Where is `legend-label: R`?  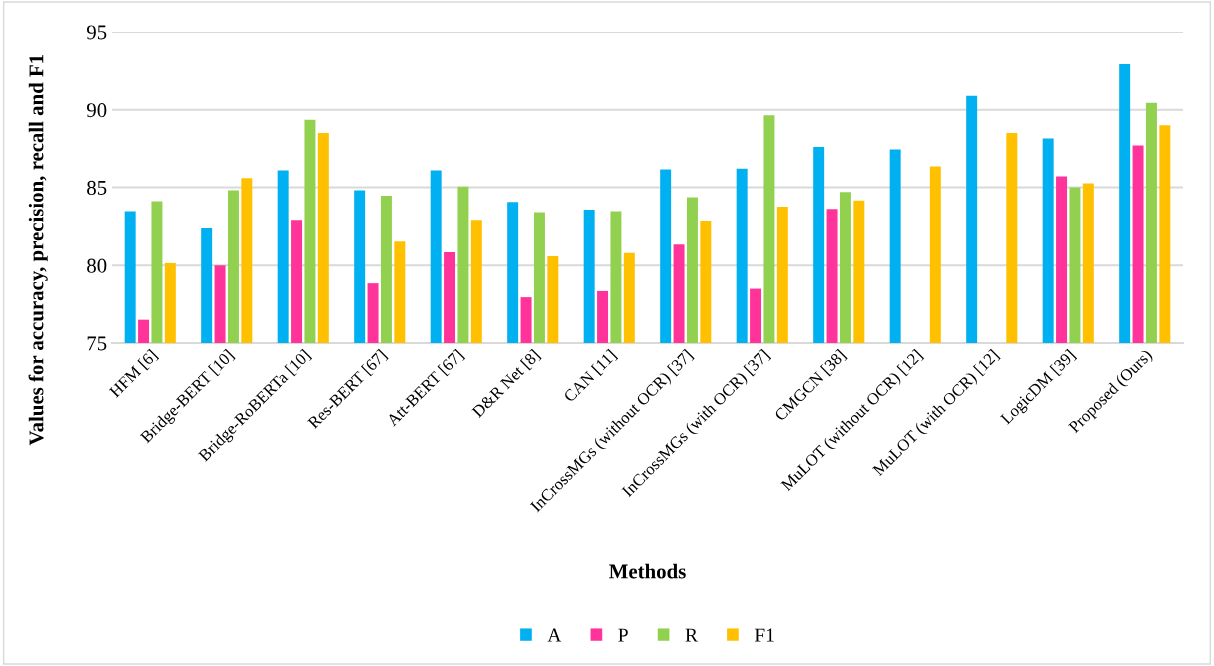 legend-label: R is located at coordinates (691, 635).